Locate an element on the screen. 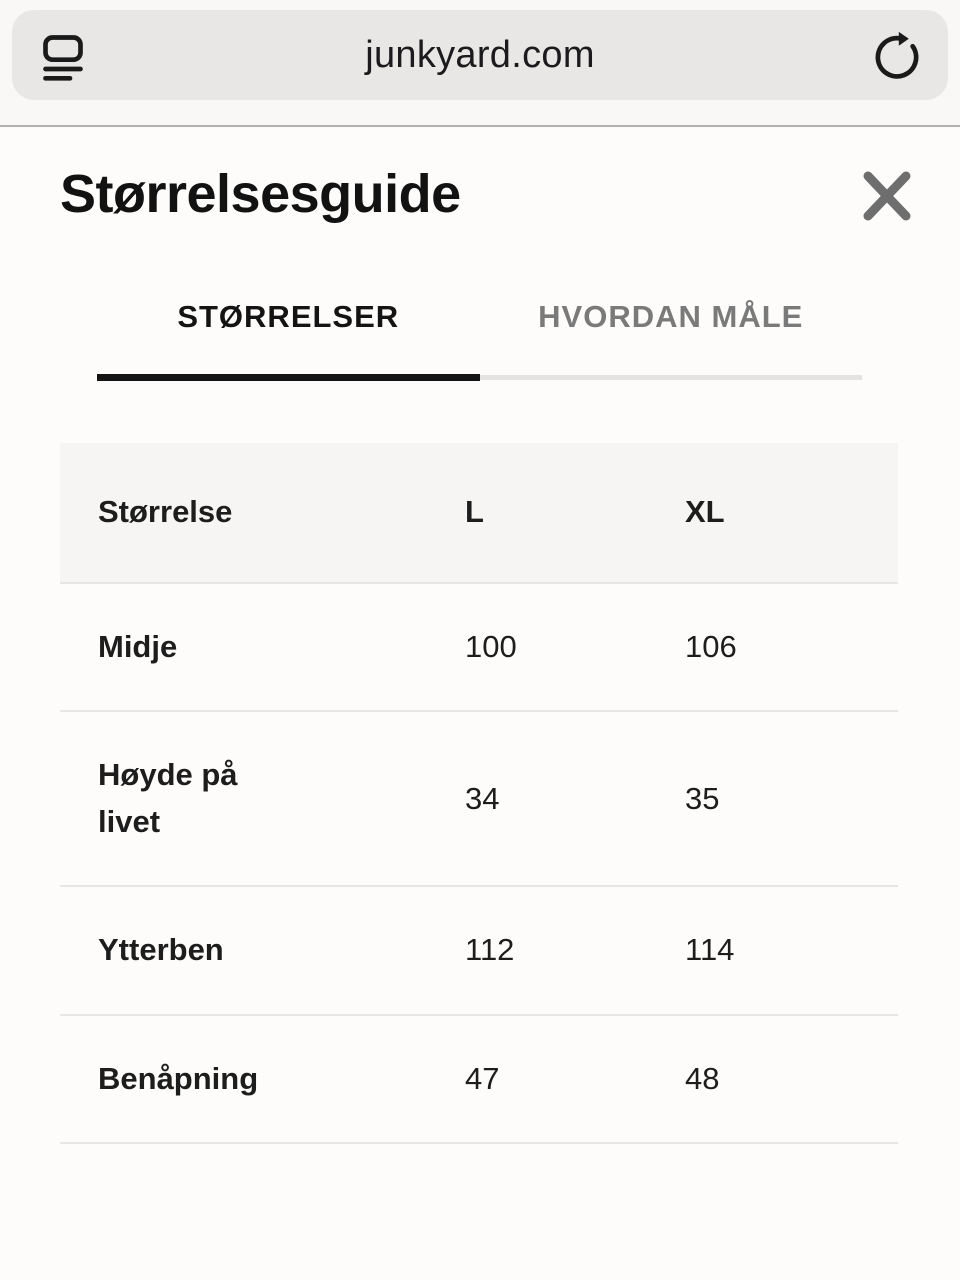 Image resolution: width=960 pixels, height=1280 pixels. page-format-button is located at coordinates (63, 55).